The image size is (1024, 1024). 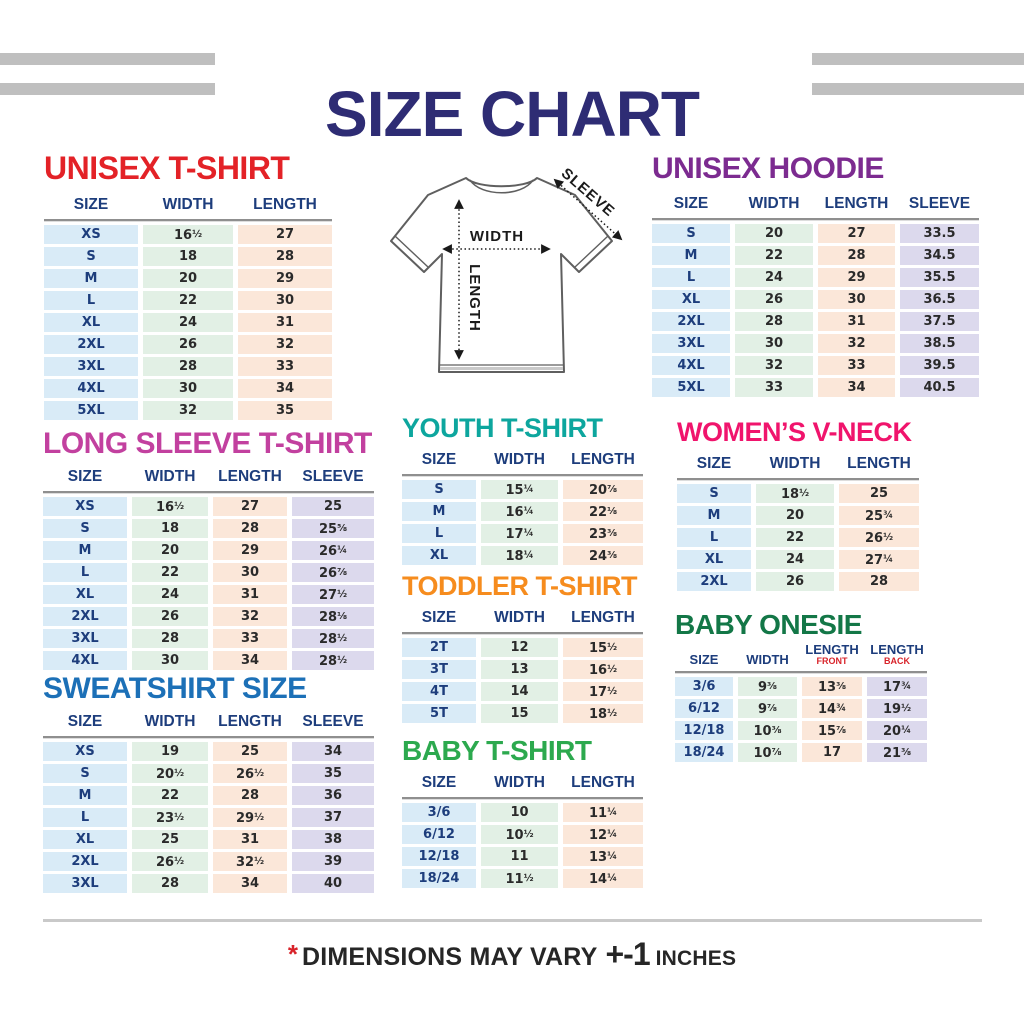 What do you see at coordinates (794, 432) in the screenshot?
I see `table-title: WOMEN’S V-NECK` at bounding box center [794, 432].